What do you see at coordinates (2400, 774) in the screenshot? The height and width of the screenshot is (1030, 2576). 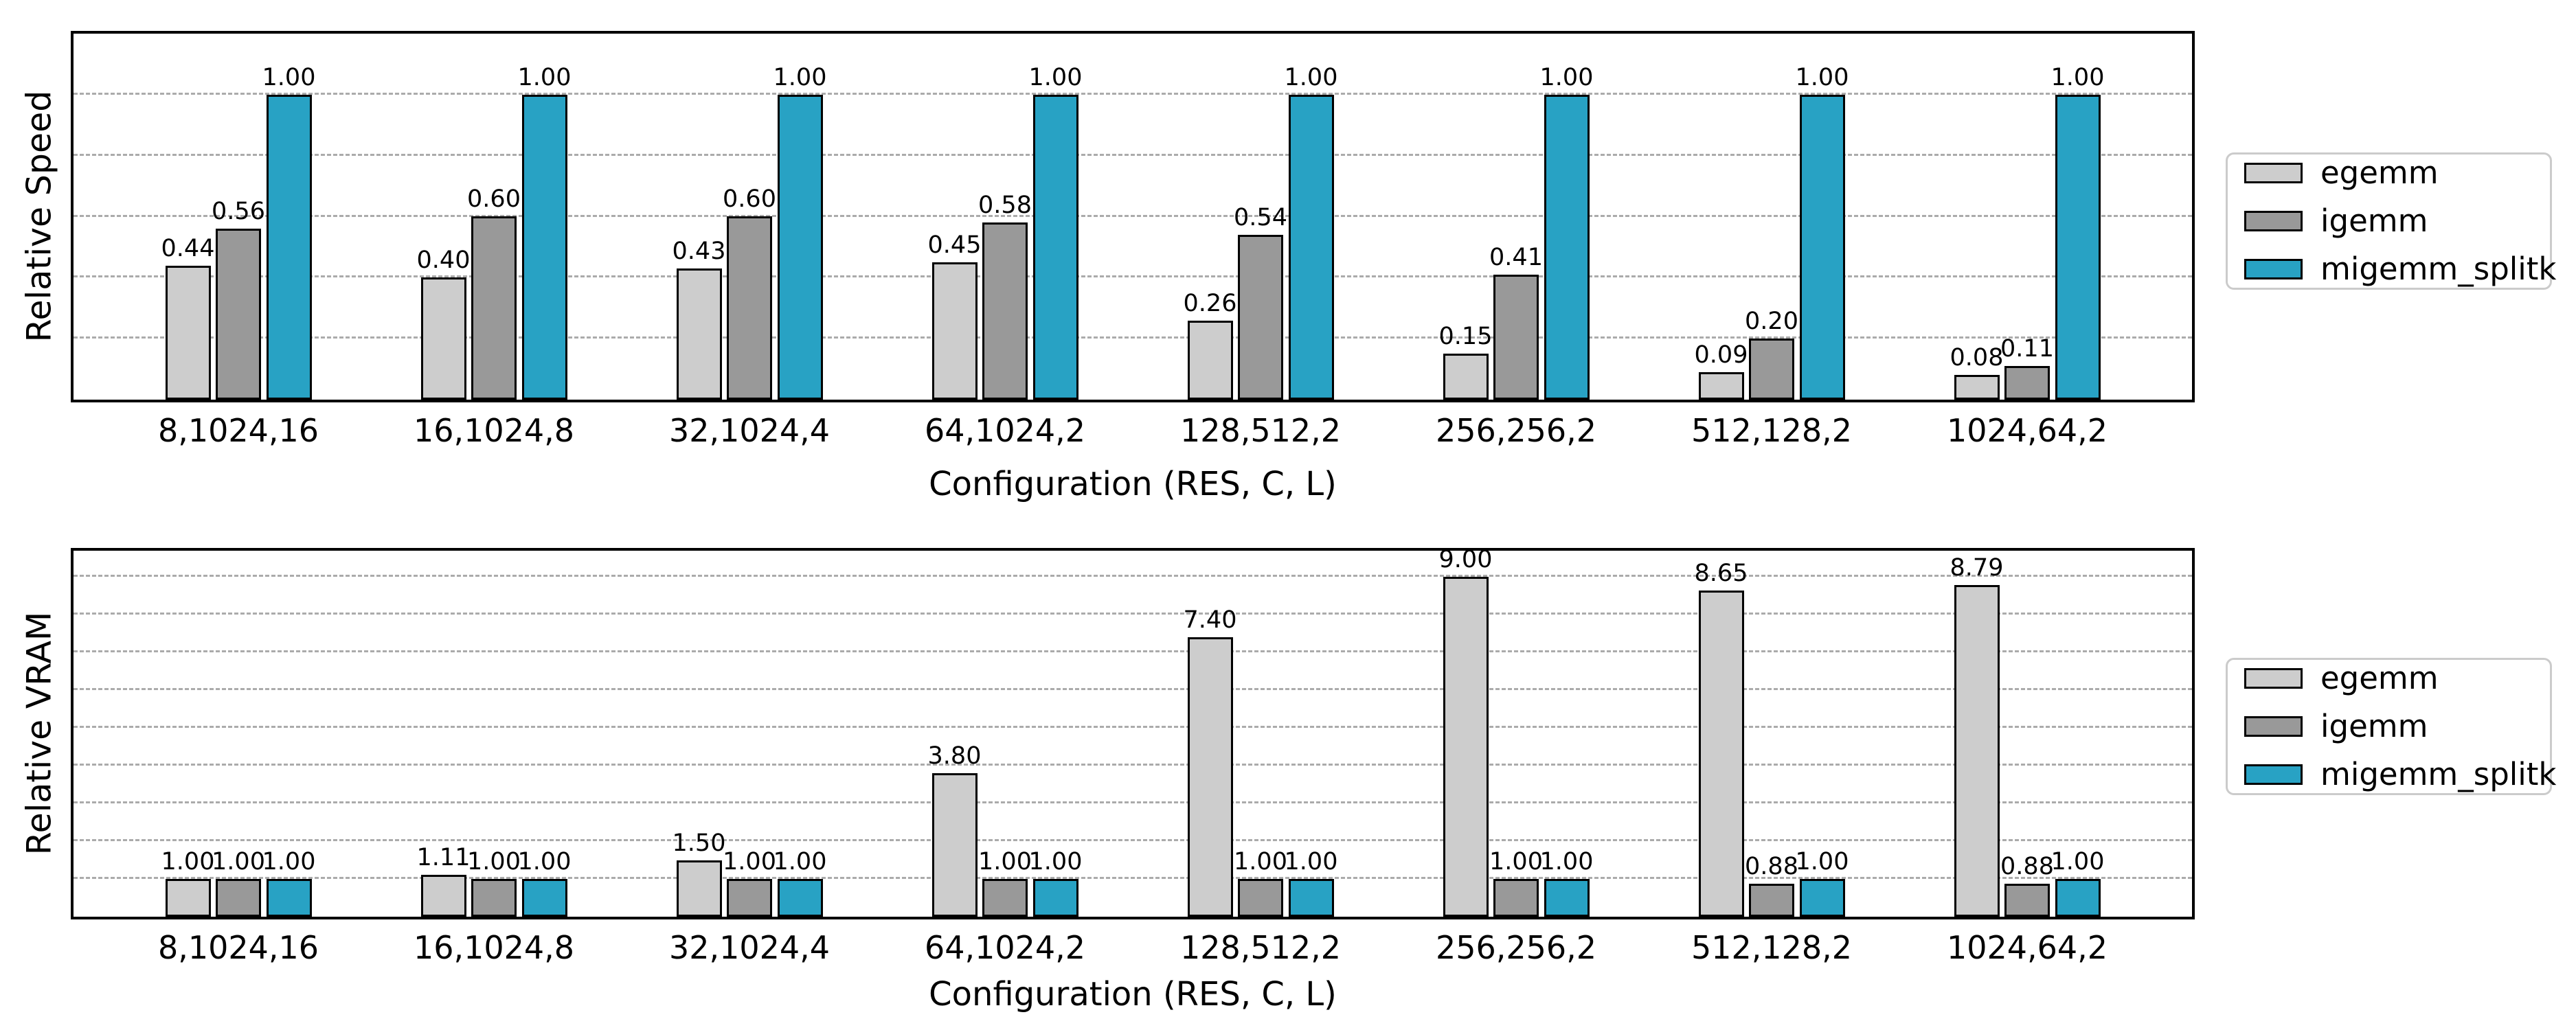 I see `legend-item-migemm_splitk: migemm_splitk` at bounding box center [2400, 774].